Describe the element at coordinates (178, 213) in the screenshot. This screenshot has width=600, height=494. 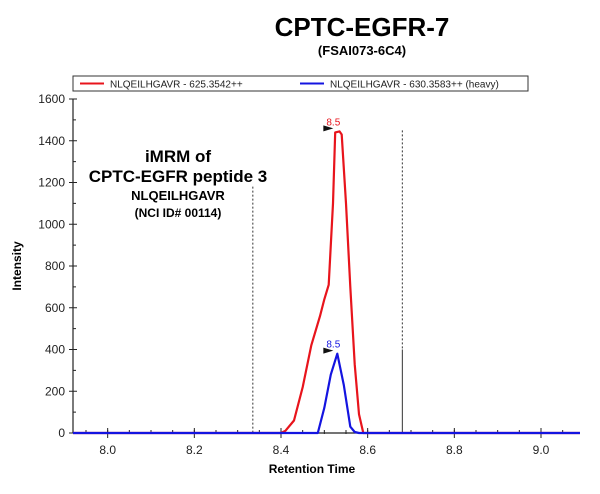
I see `annotation-line-4: (NCI ID# 00114)` at that location.